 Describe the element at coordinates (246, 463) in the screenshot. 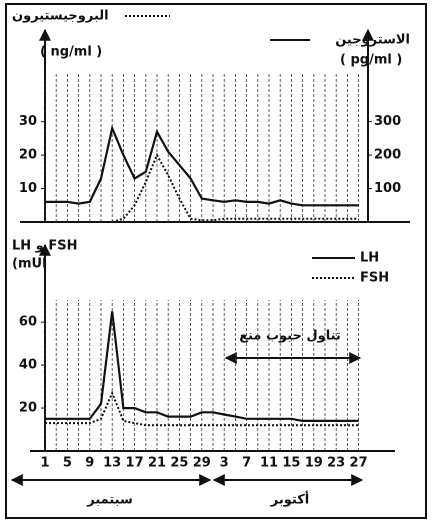

I see `x-tick-label: 7` at that location.